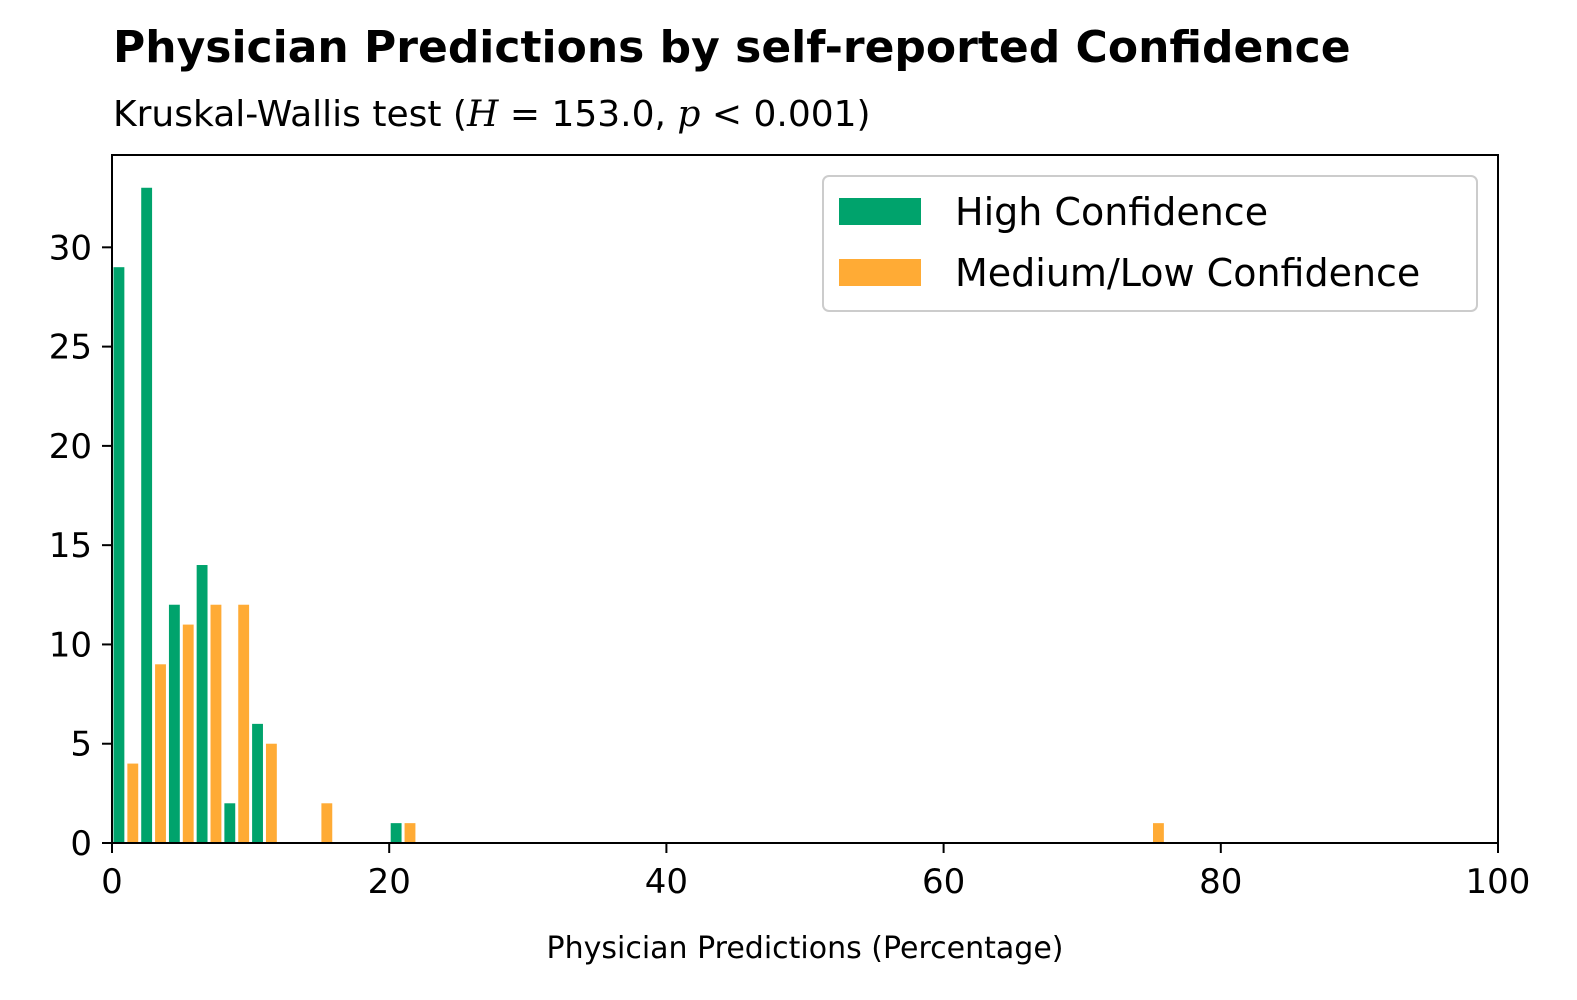  What do you see at coordinates (815, 872) in the screenshot?
I see `x-axis: 0 20 40 60 80 100` at bounding box center [815, 872].